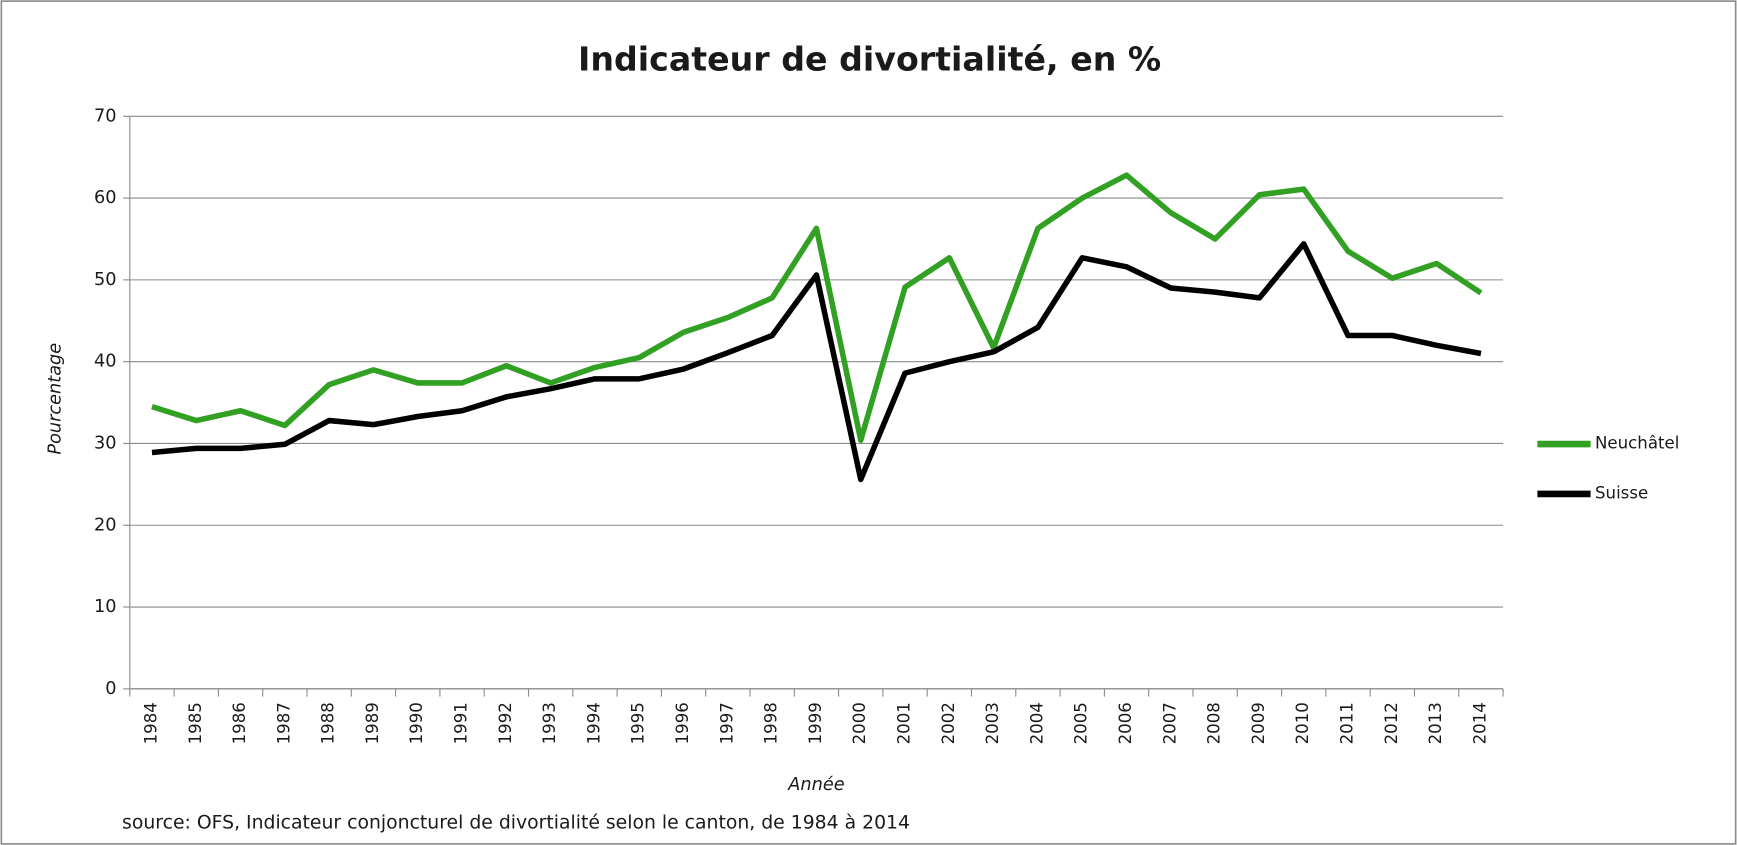 This screenshot has width=1737, height=845. I want to click on x-tick-label: 2006, so click(1125, 723).